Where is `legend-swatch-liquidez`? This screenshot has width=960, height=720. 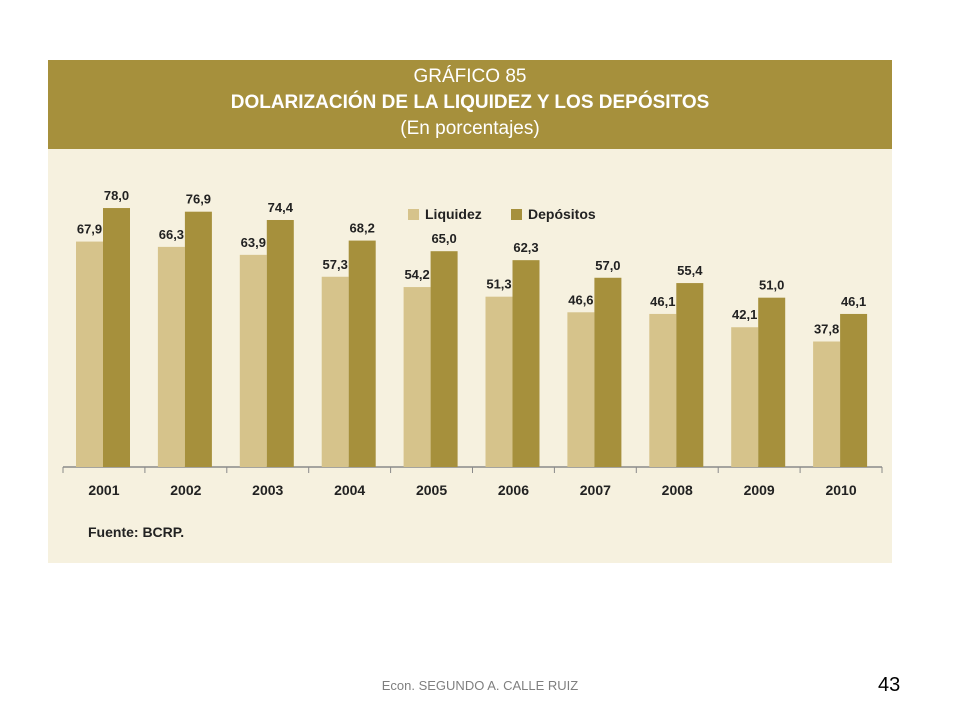
legend-swatch-liquidez is located at coordinates (413, 214).